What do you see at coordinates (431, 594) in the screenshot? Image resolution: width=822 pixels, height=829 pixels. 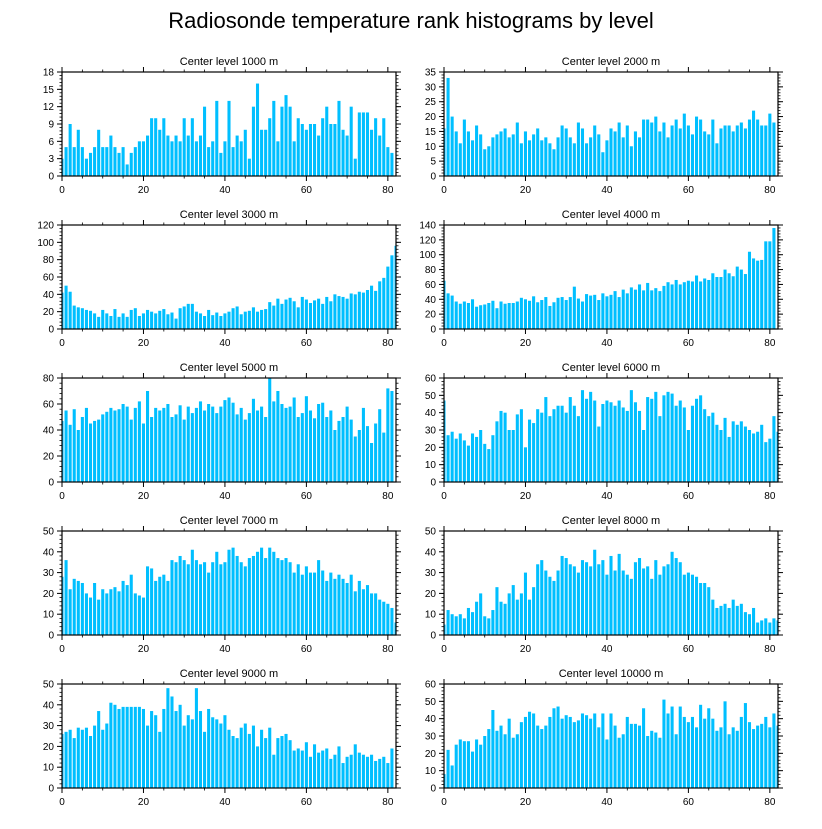 I see `y-tick-label: 20` at bounding box center [431, 594].